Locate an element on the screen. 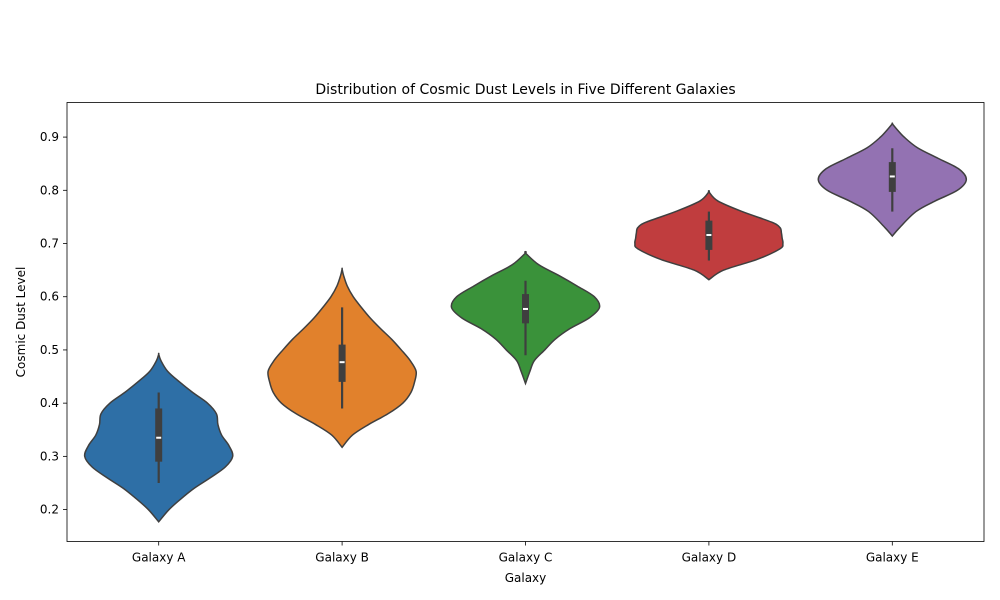 This screenshot has height=600, width=1000. x-axis-label: Galaxy is located at coordinates (526, 578).